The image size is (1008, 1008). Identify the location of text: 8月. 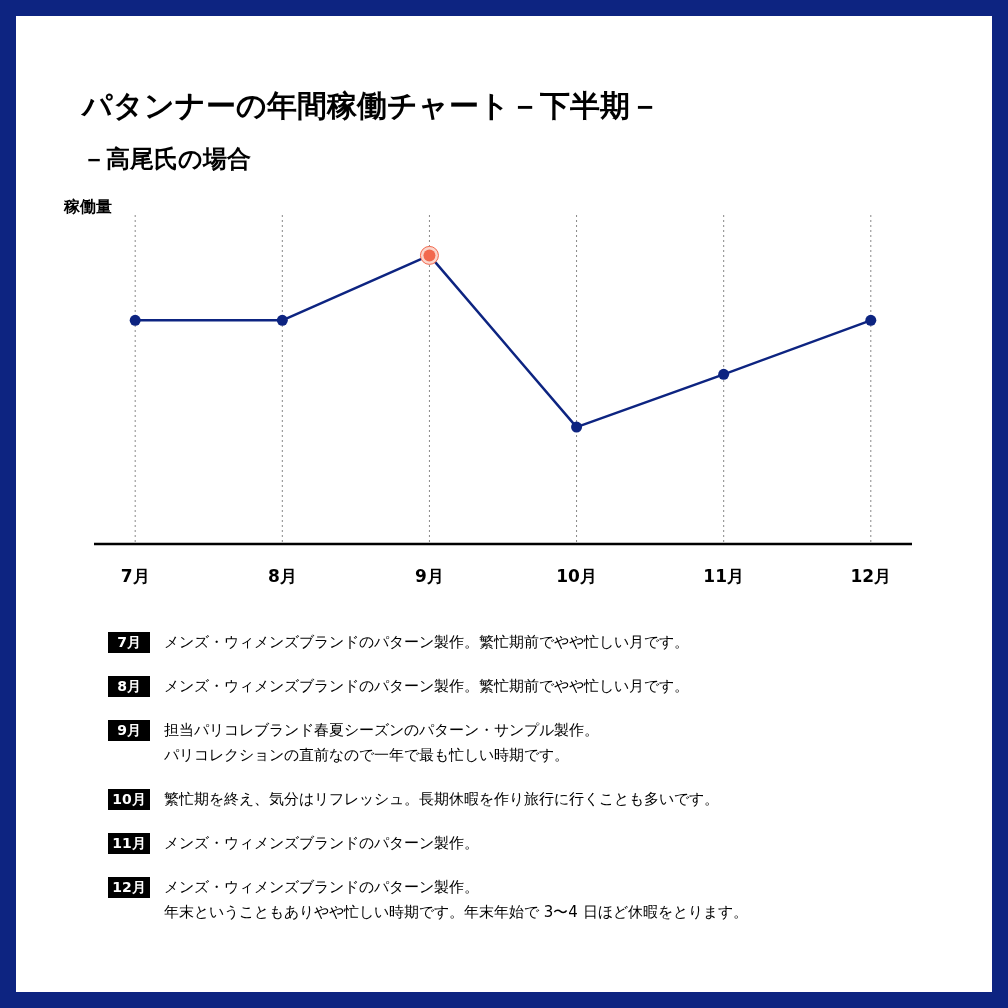
(129, 686).